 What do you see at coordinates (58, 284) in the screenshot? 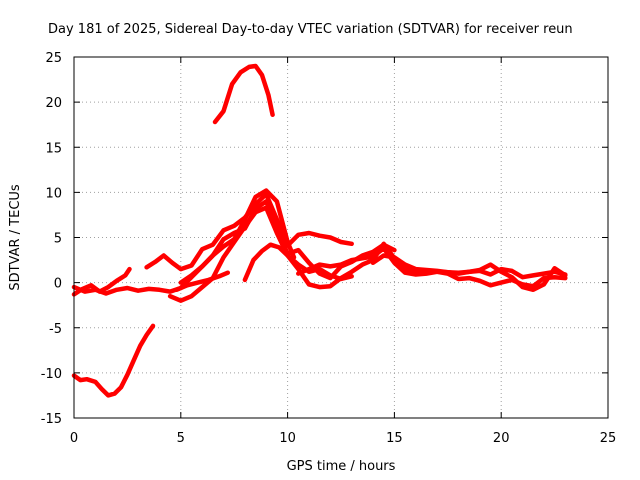
I see `y-tick-label: 0` at bounding box center [58, 284].